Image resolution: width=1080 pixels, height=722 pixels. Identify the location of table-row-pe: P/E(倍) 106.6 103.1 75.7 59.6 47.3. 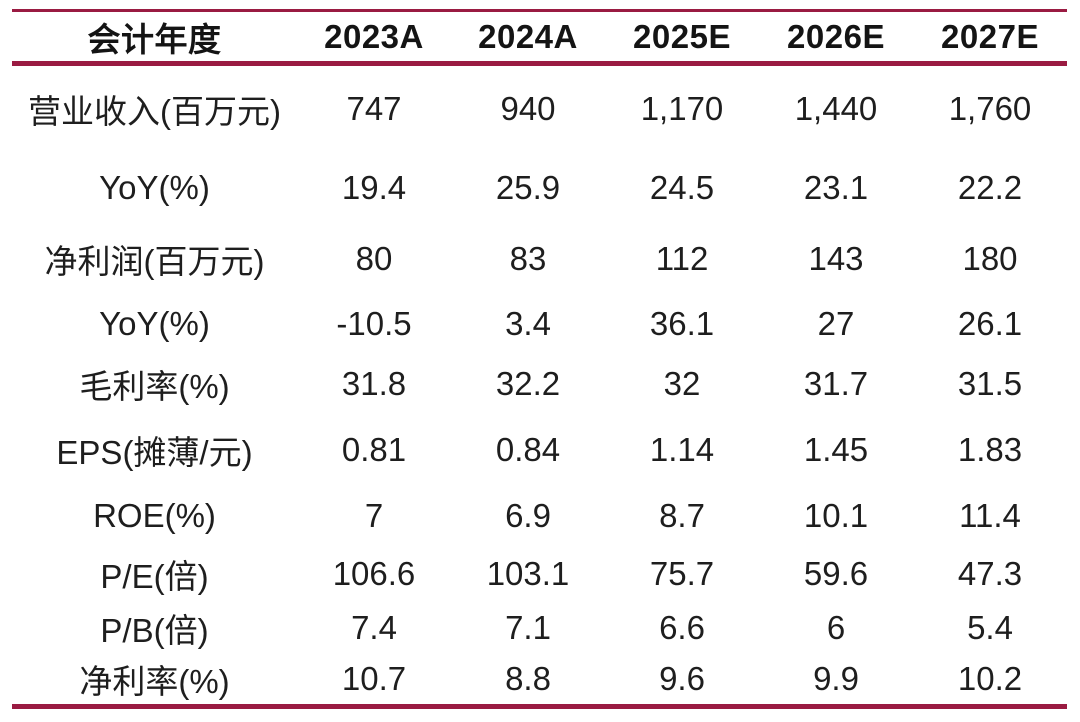
(539, 574).